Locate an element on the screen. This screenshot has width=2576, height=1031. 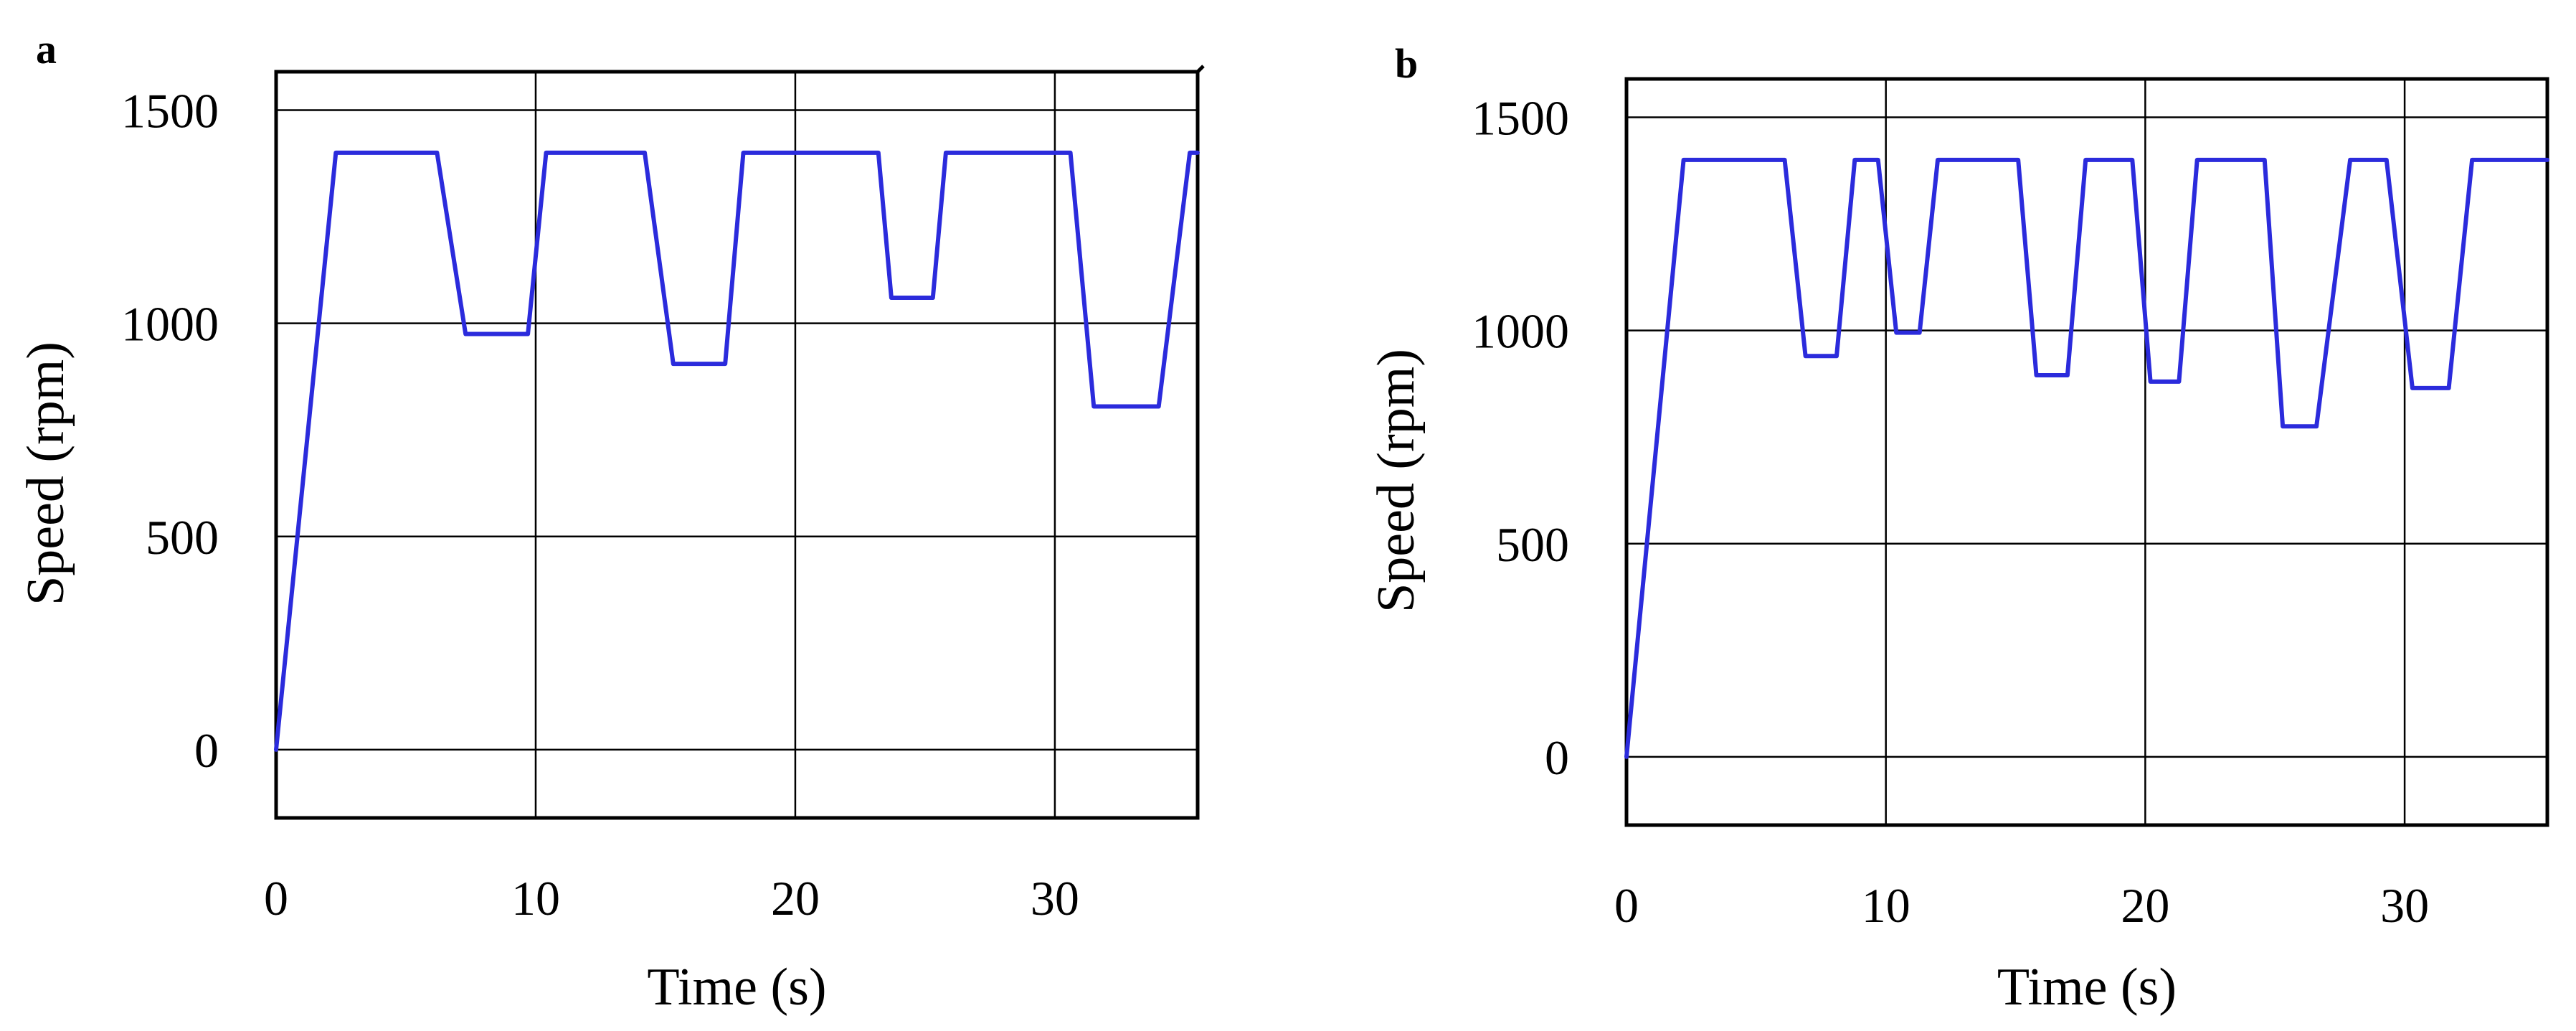
panel-letter: a is located at coordinates (47, 49).